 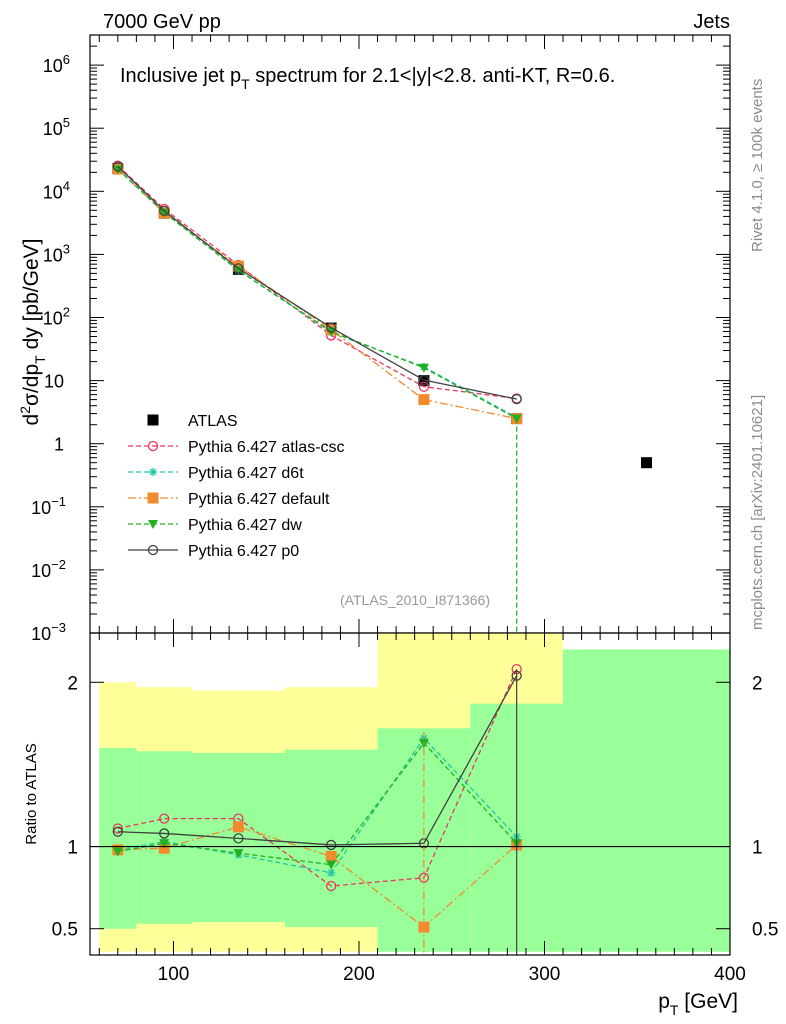 I want to click on legend-label: ATLAS, so click(x=213, y=421).